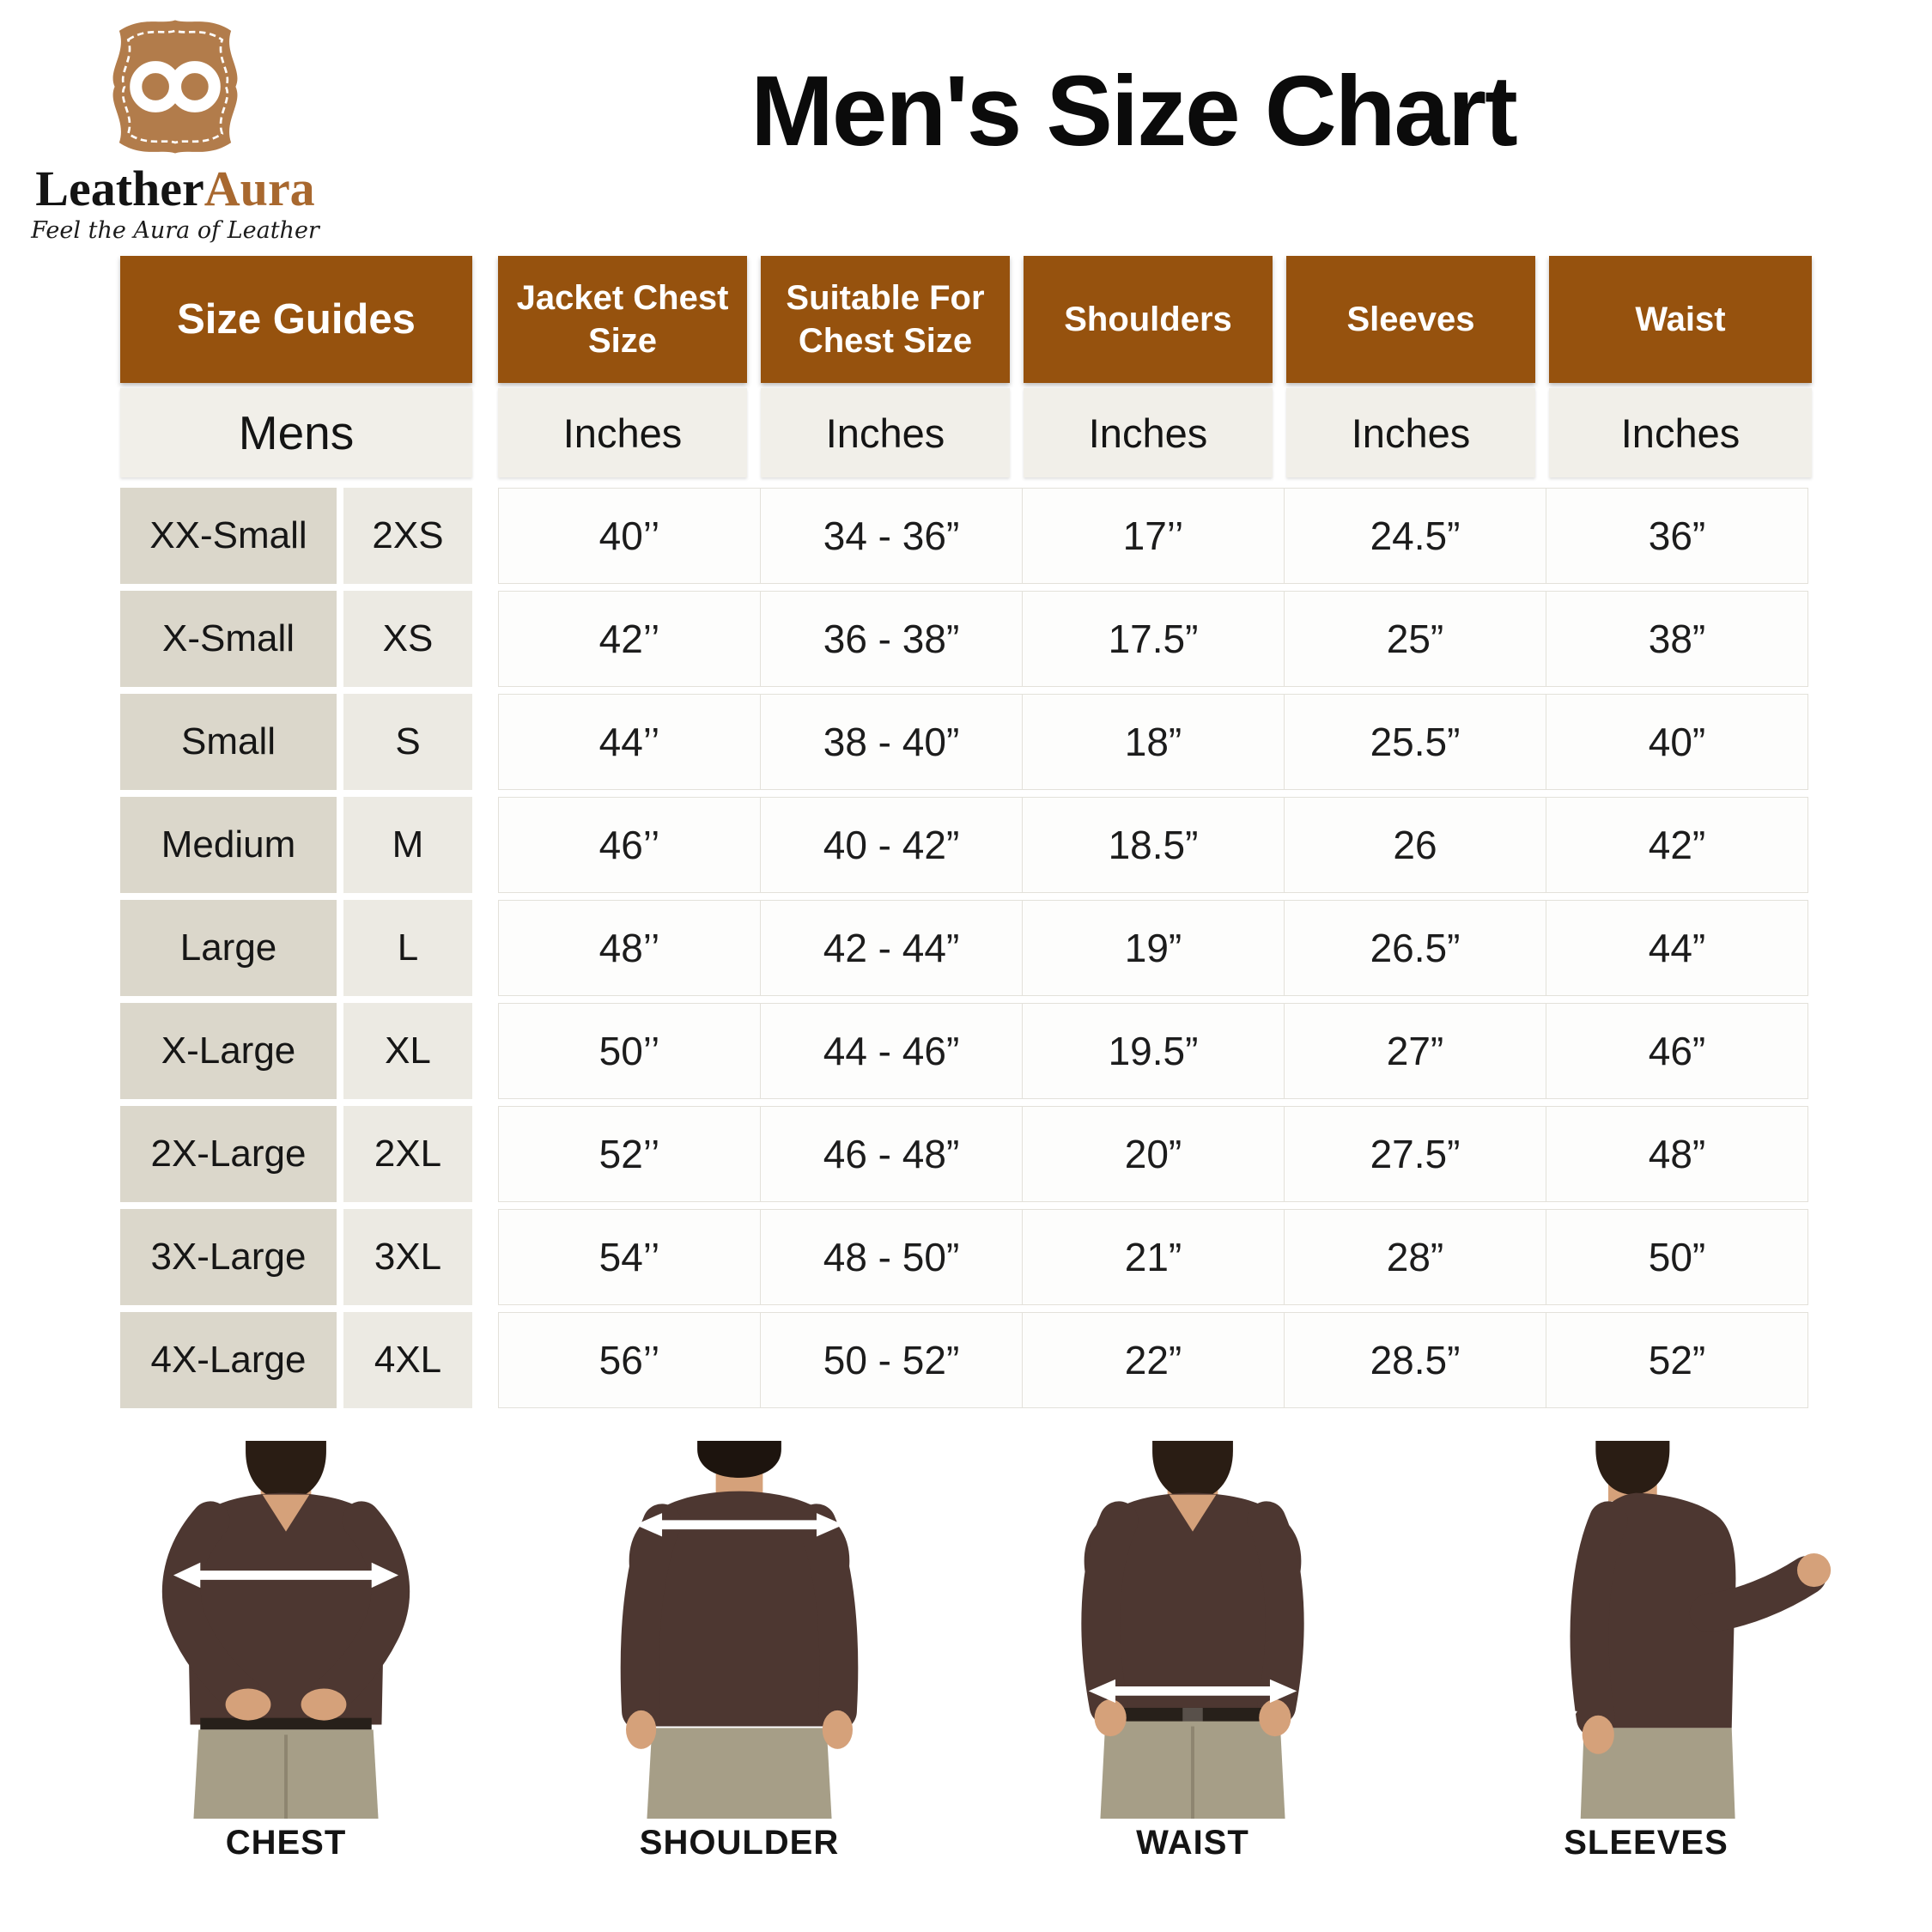 Image resolution: width=1932 pixels, height=1932 pixels. Describe the element at coordinates (622, 432) in the screenshot. I see `units-inches-jacket: Inches` at that location.